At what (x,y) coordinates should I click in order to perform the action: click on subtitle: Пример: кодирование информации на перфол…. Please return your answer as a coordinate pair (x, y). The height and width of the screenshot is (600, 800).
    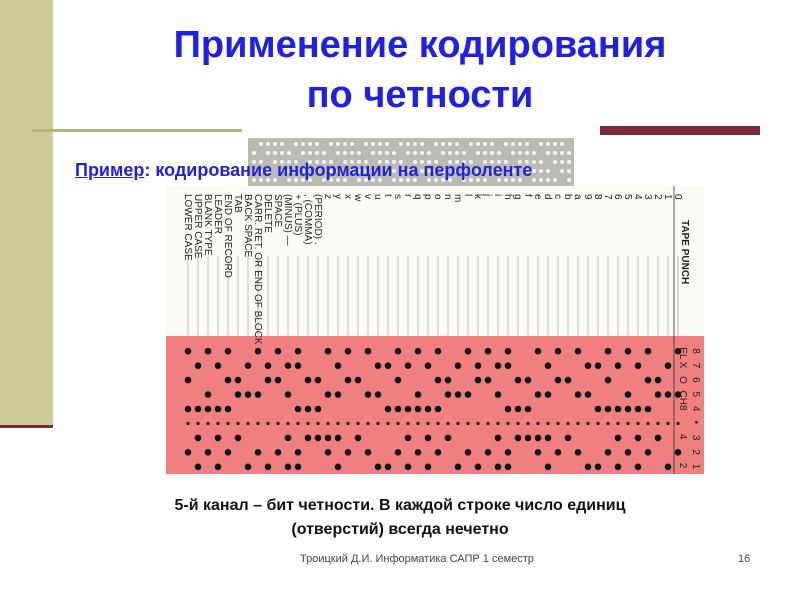
    Looking at the image, I should click on (303, 170).